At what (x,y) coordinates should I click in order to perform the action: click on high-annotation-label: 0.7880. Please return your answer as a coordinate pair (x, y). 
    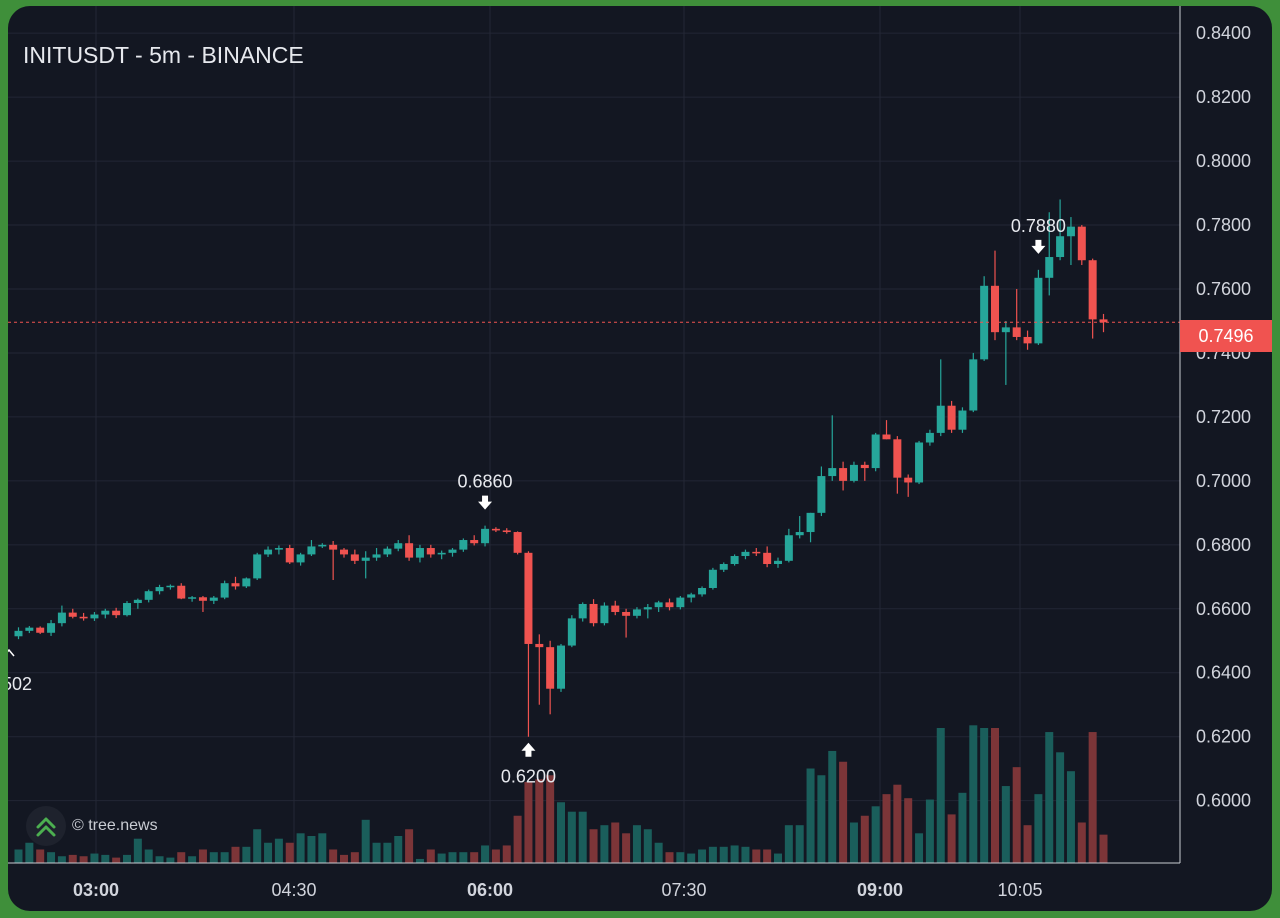
    Looking at the image, I should click on (1038, 226).